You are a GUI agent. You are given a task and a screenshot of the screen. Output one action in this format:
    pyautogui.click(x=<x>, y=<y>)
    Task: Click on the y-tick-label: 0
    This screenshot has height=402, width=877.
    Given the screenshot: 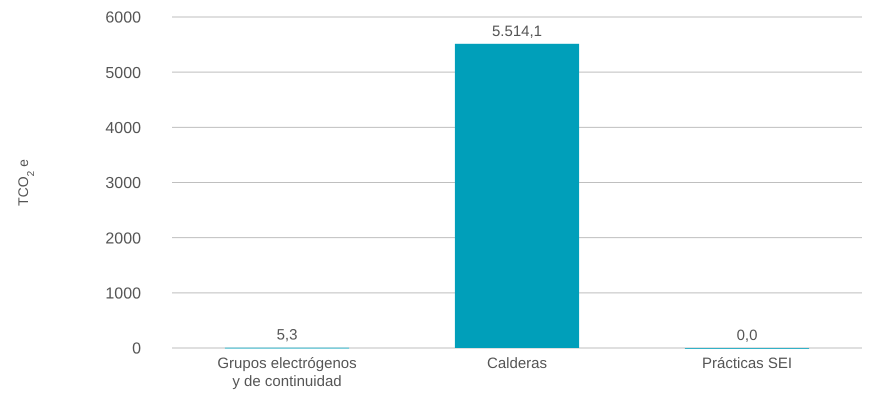 What is the action you would take?
    pyautogui.click(x=137, y=349)
    